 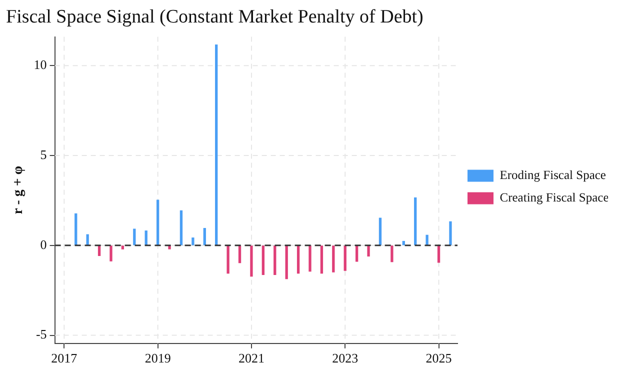 What do you see at coordinates (553, 175) in the screenshot?
I see `legend-label: Eroding Fiscal Space` at bounding box center [553, 175].